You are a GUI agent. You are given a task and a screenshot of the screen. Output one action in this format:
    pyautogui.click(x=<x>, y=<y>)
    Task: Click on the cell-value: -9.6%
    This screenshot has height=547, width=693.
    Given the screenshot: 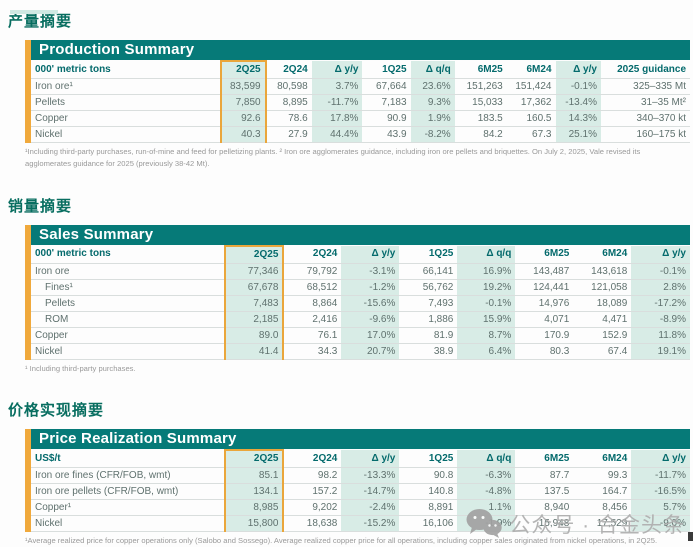 What is the action you would take?
    pyautogui.click(x=370, y=319)
    